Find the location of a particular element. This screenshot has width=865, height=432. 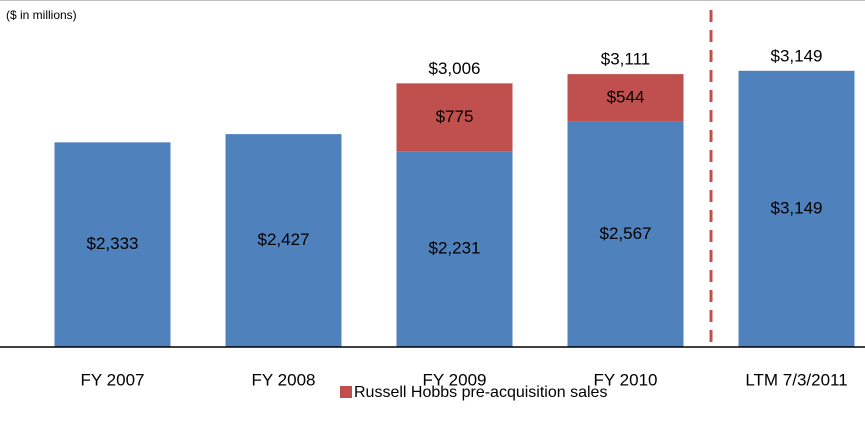

x-tick-label: FY 2010 is located at coordinates (626, 379).